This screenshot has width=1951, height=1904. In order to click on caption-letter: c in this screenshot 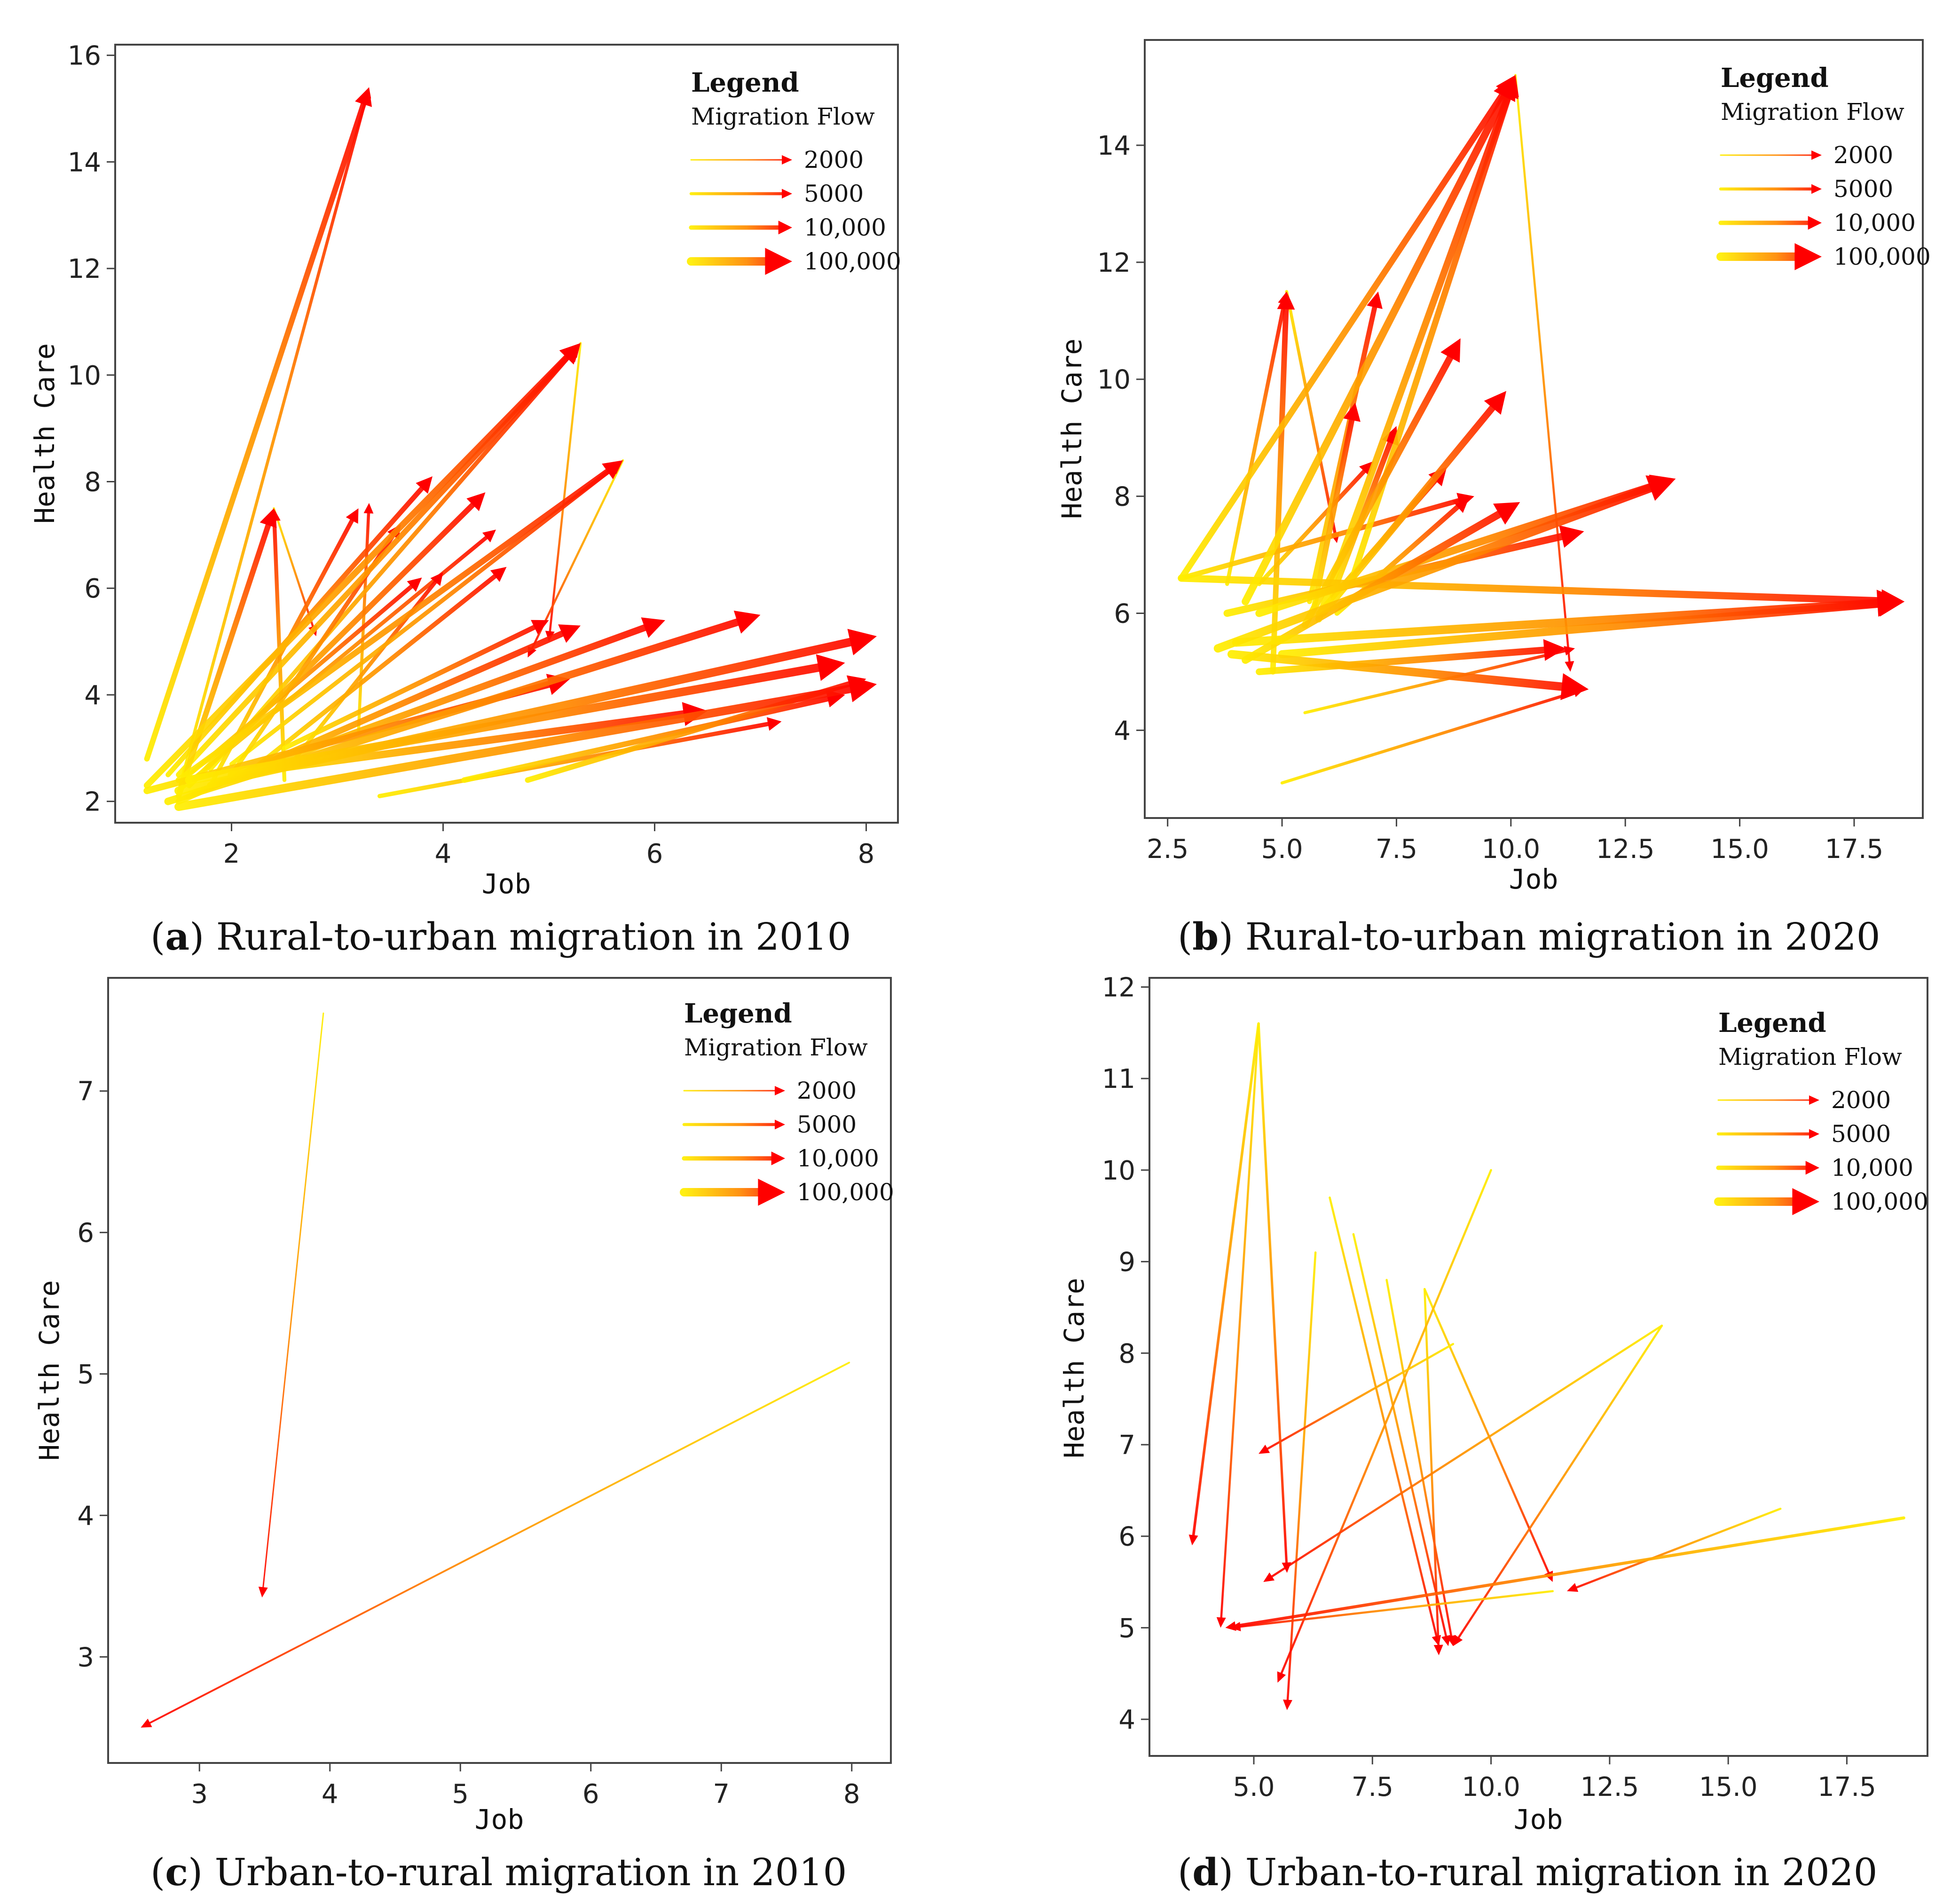, I will do `click(176, 1872)`.